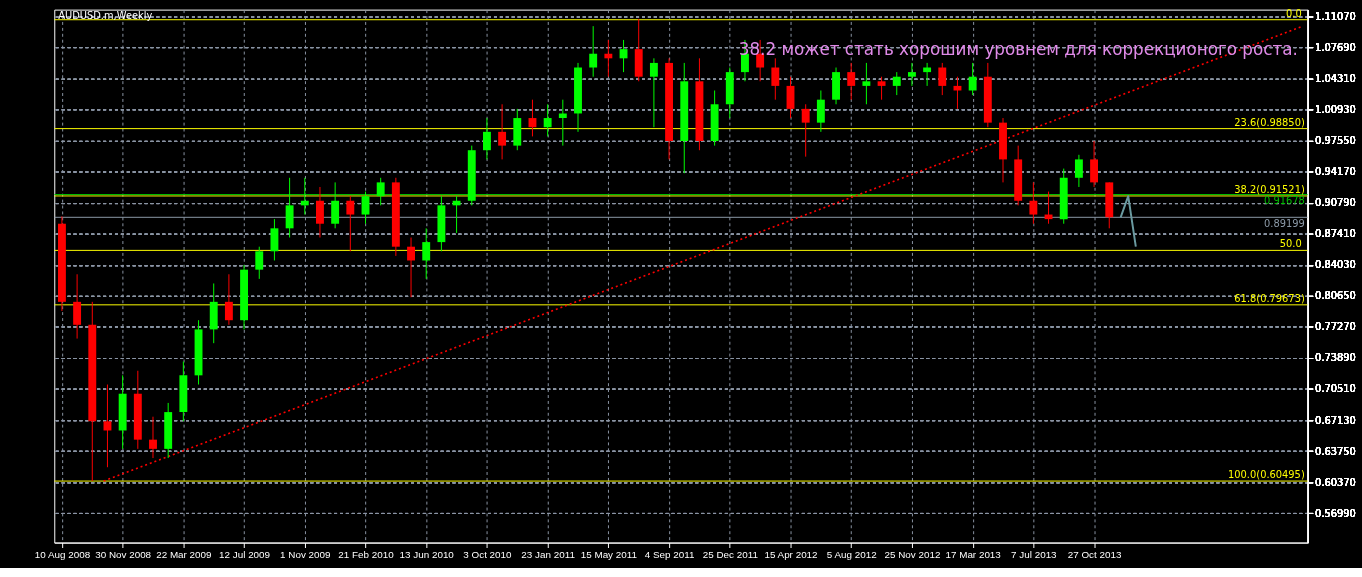  Describe the element at coordinates (1294, 13) in the screenshot. I see `annotation: 0.0` at that location.